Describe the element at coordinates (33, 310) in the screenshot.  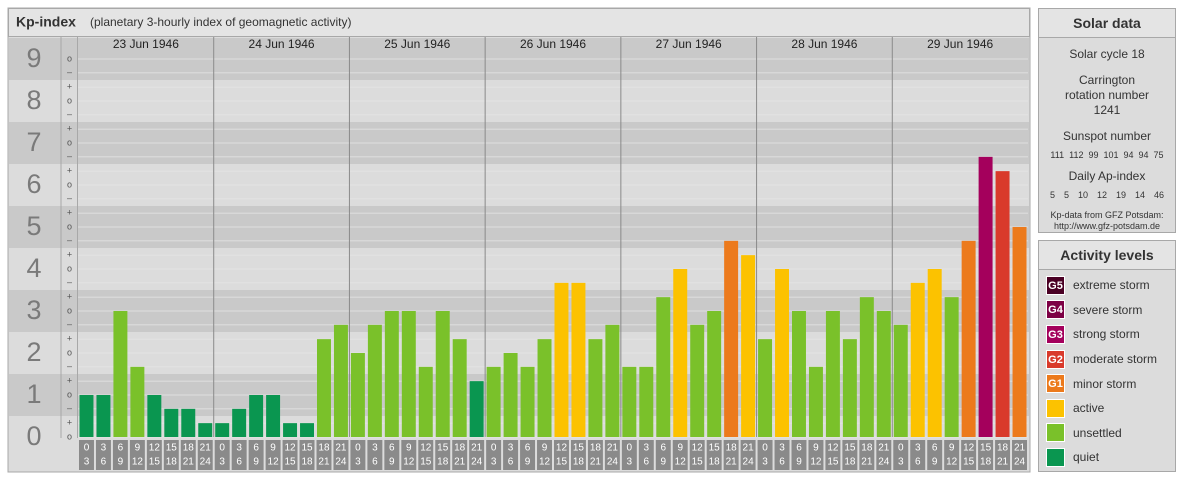
I see `y-tick-label: 3` at that location.